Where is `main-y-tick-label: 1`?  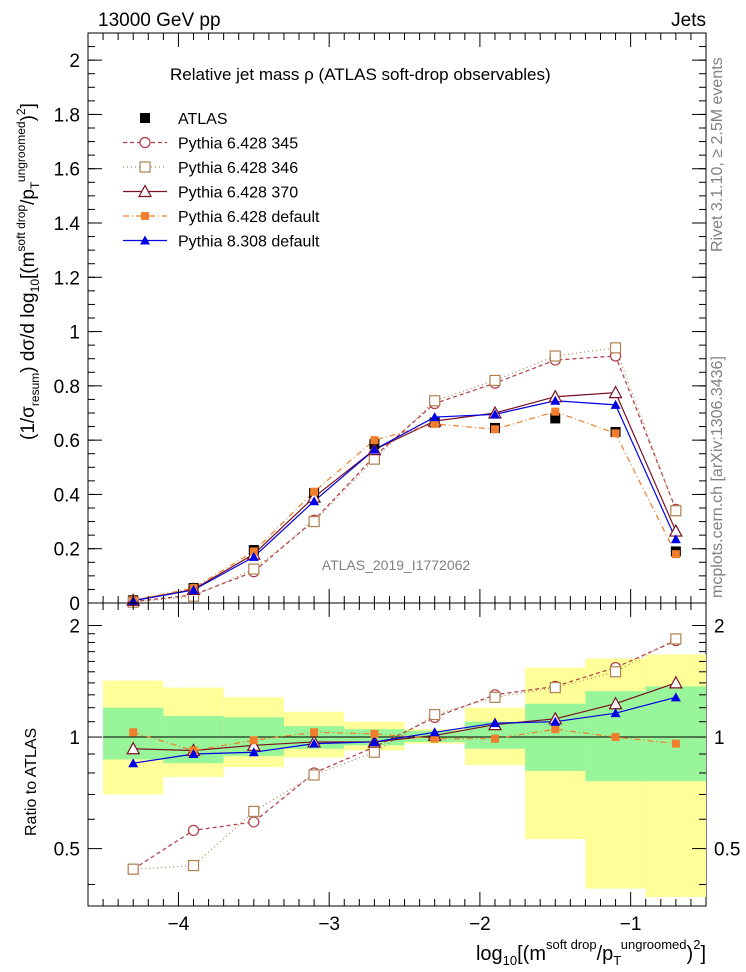
main-y-tick-label: 1 is located at coordinates (74, 333).